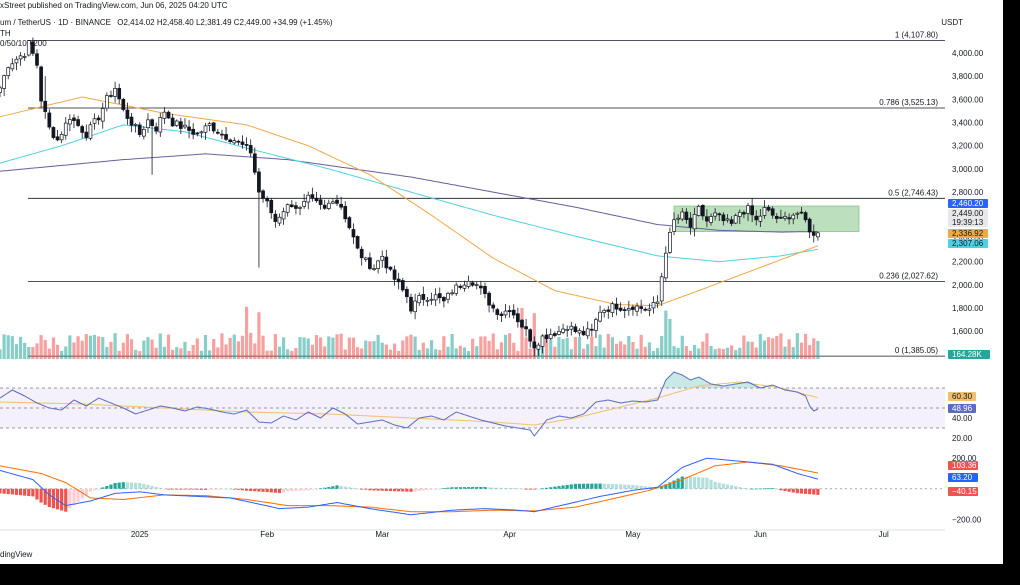 The image size is (1020, 585). Describe the element at coordinates (968, 308) in the screenshot. I see `price-axis-tick: 1,800.00` at that location.